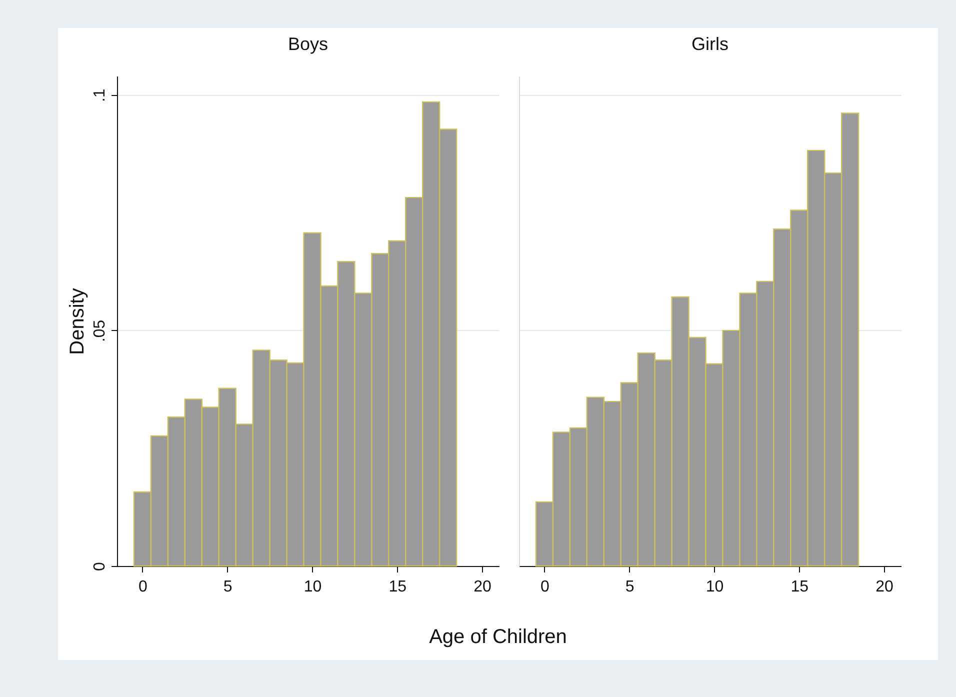 This screenshot has width=956, height=697. I want to click on y-tick-label: .05, so click(100, 331).